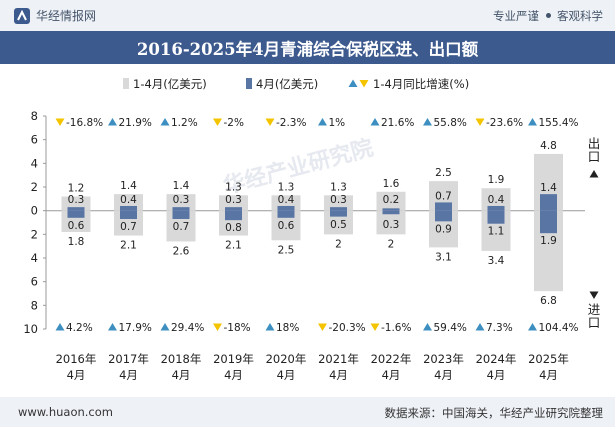 The width and height of the screenshot is (615, 427). What do you see at coordinates (499, 328) in the screenshot?
I see `import-growth-label: 7.3%` at bounding box center [499, 328].